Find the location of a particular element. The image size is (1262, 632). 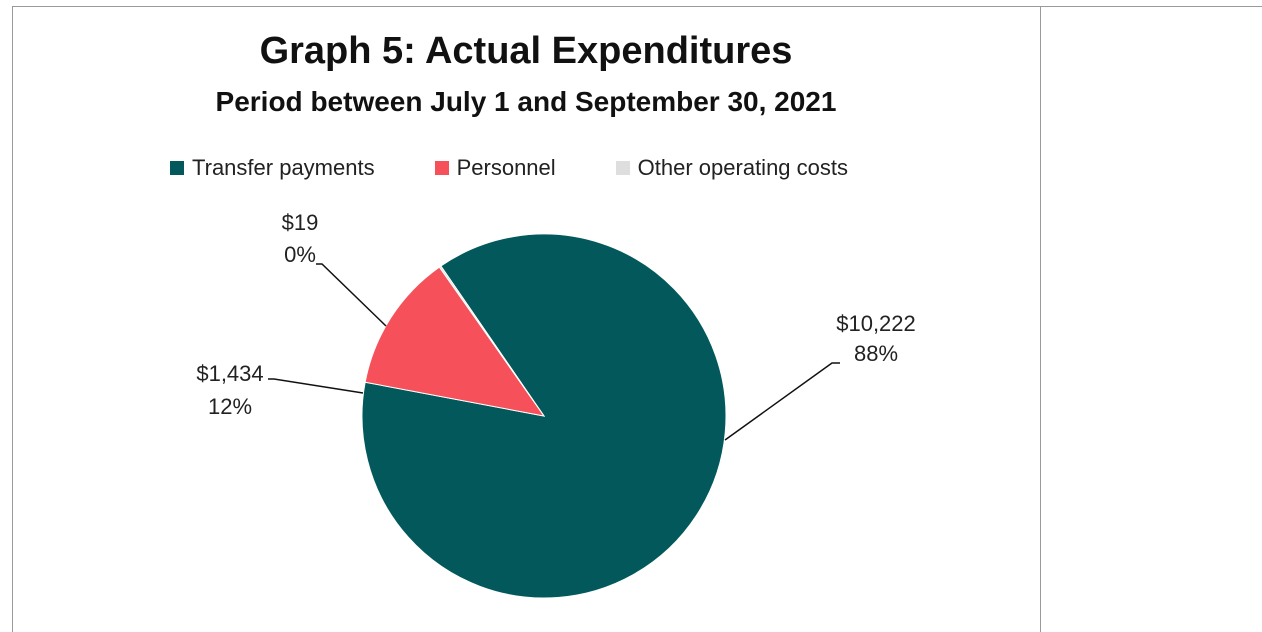

legend-entry-other-operating-costs: Other operating costs is located at coordinates (732, 168).